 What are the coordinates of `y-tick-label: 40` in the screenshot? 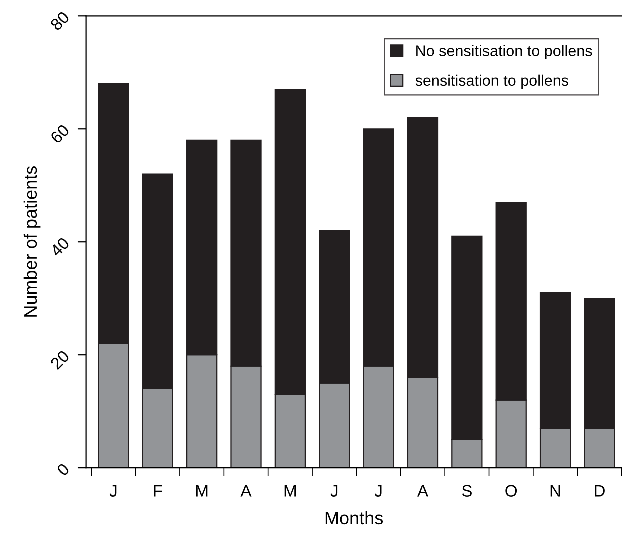 It's located at (60, 247).